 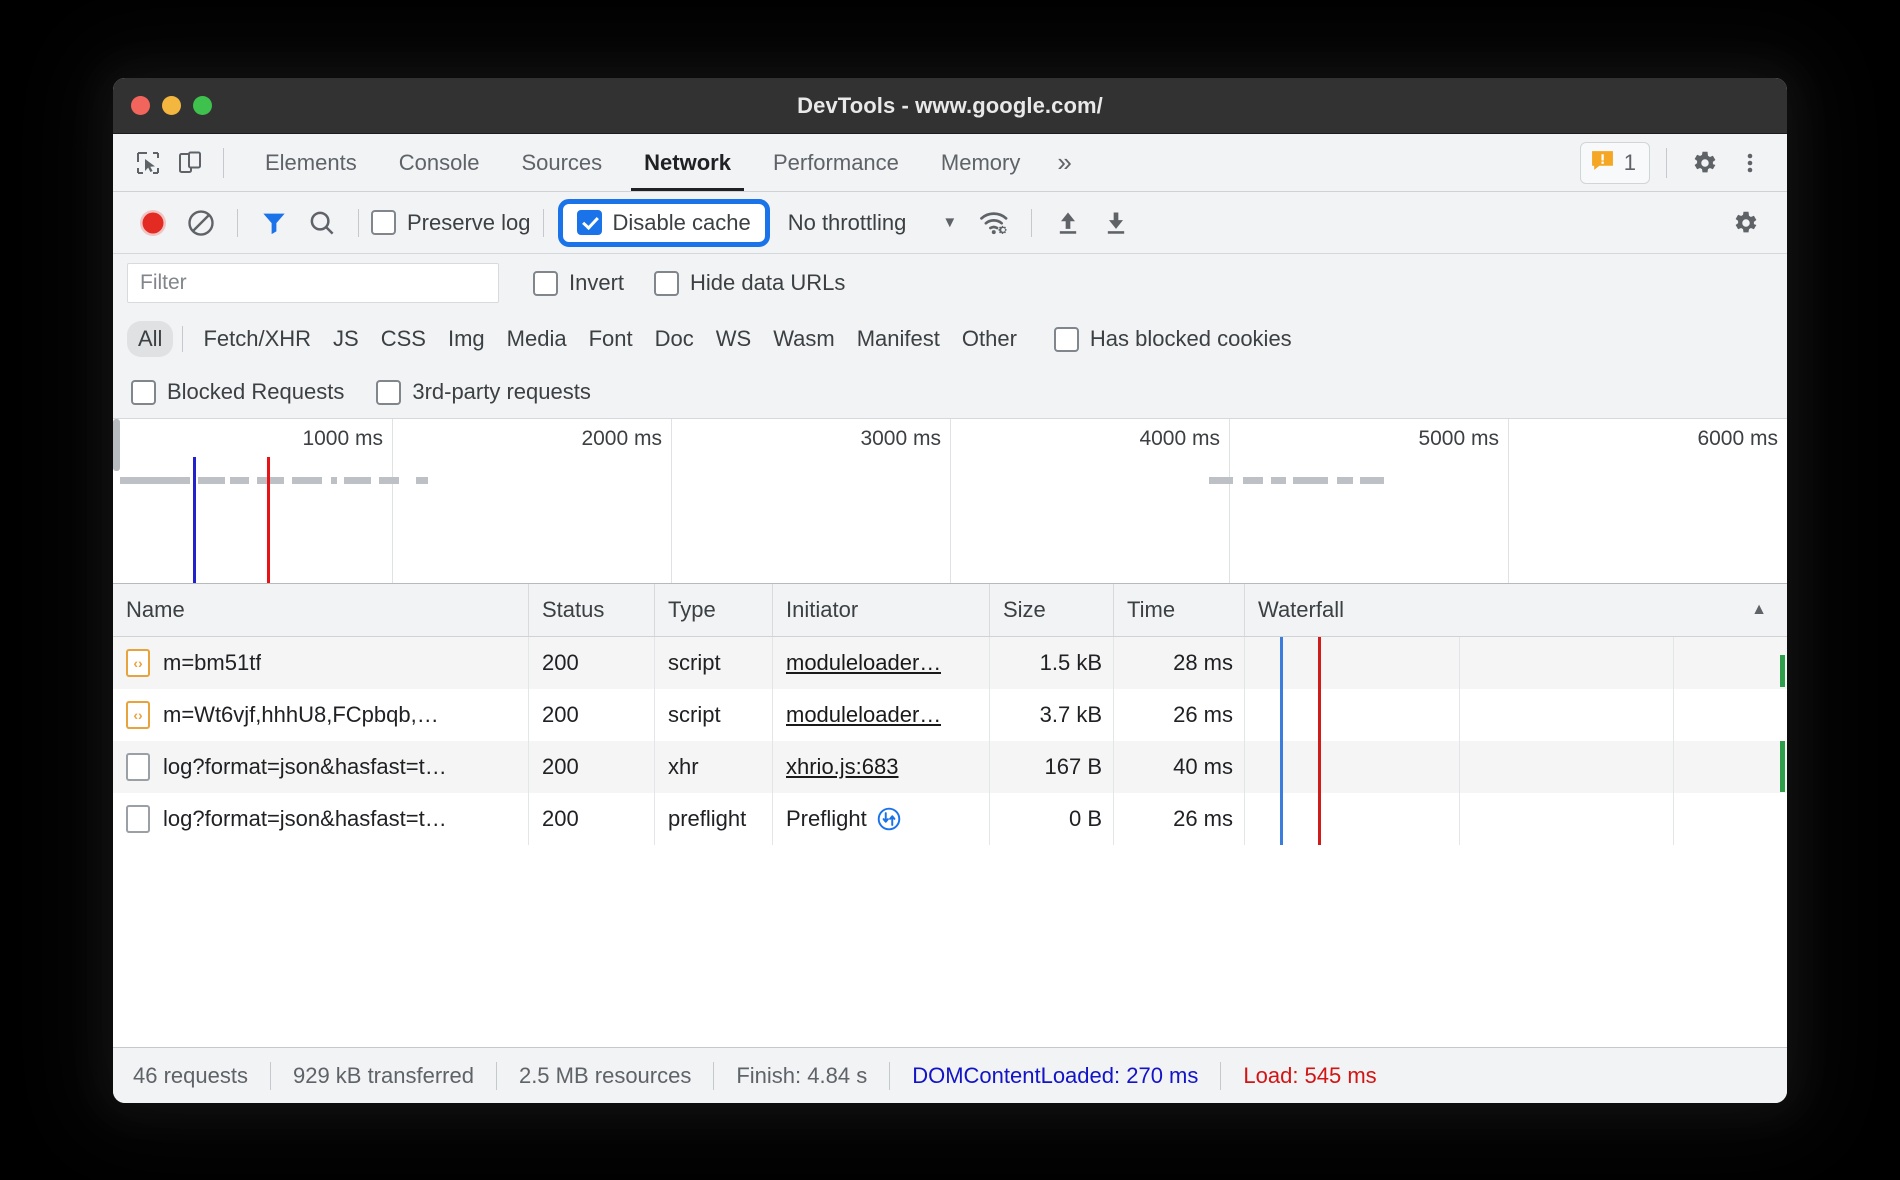 What do you see at coordinates (483, 392) in the screenshot?
I see `third-party-requests-checkbox: 3rd-party requests` at bounding box center [483, 392].